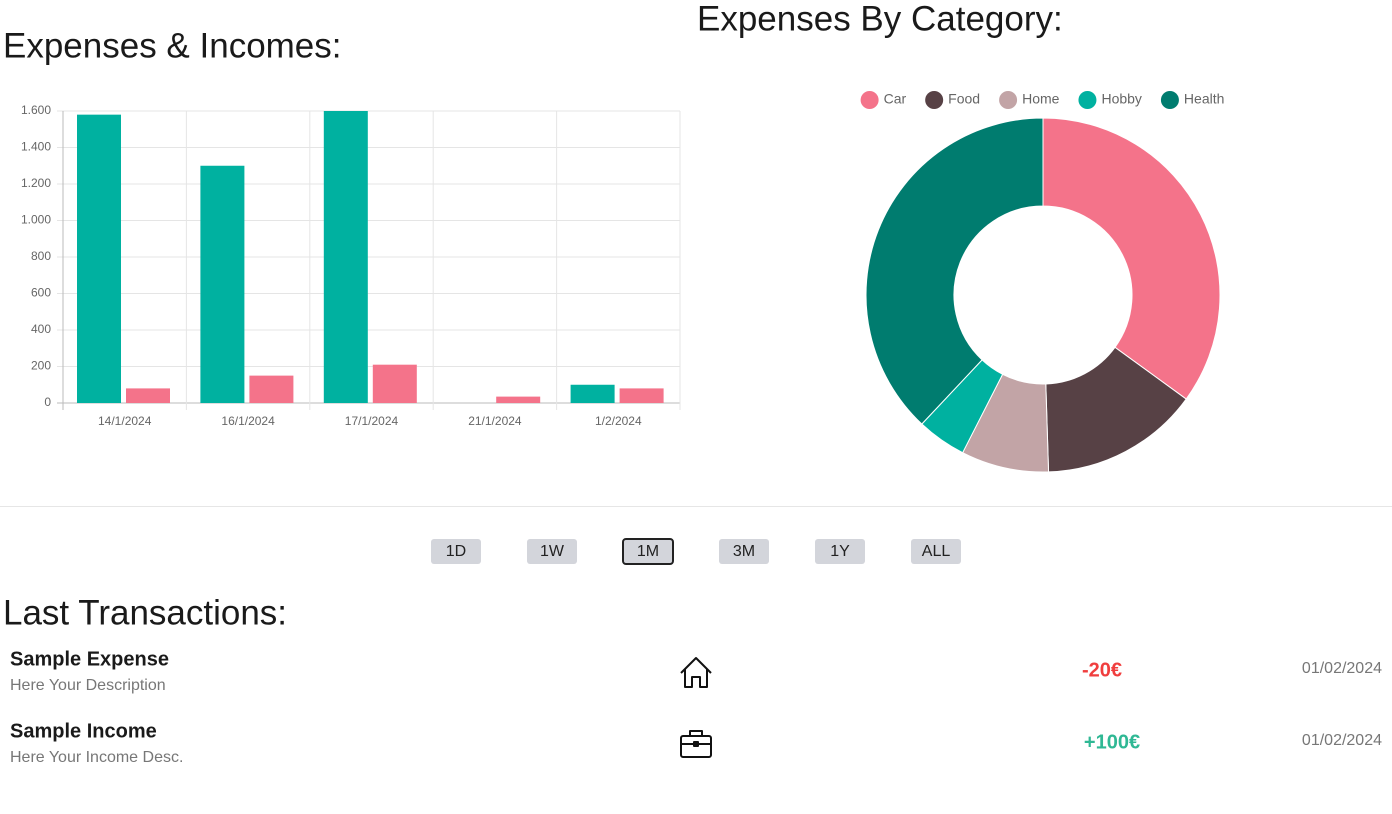 The width and height of the screenshot is (1392, 814). I want to click on x-tick-label: 16/1/2024, so click(248, 421).